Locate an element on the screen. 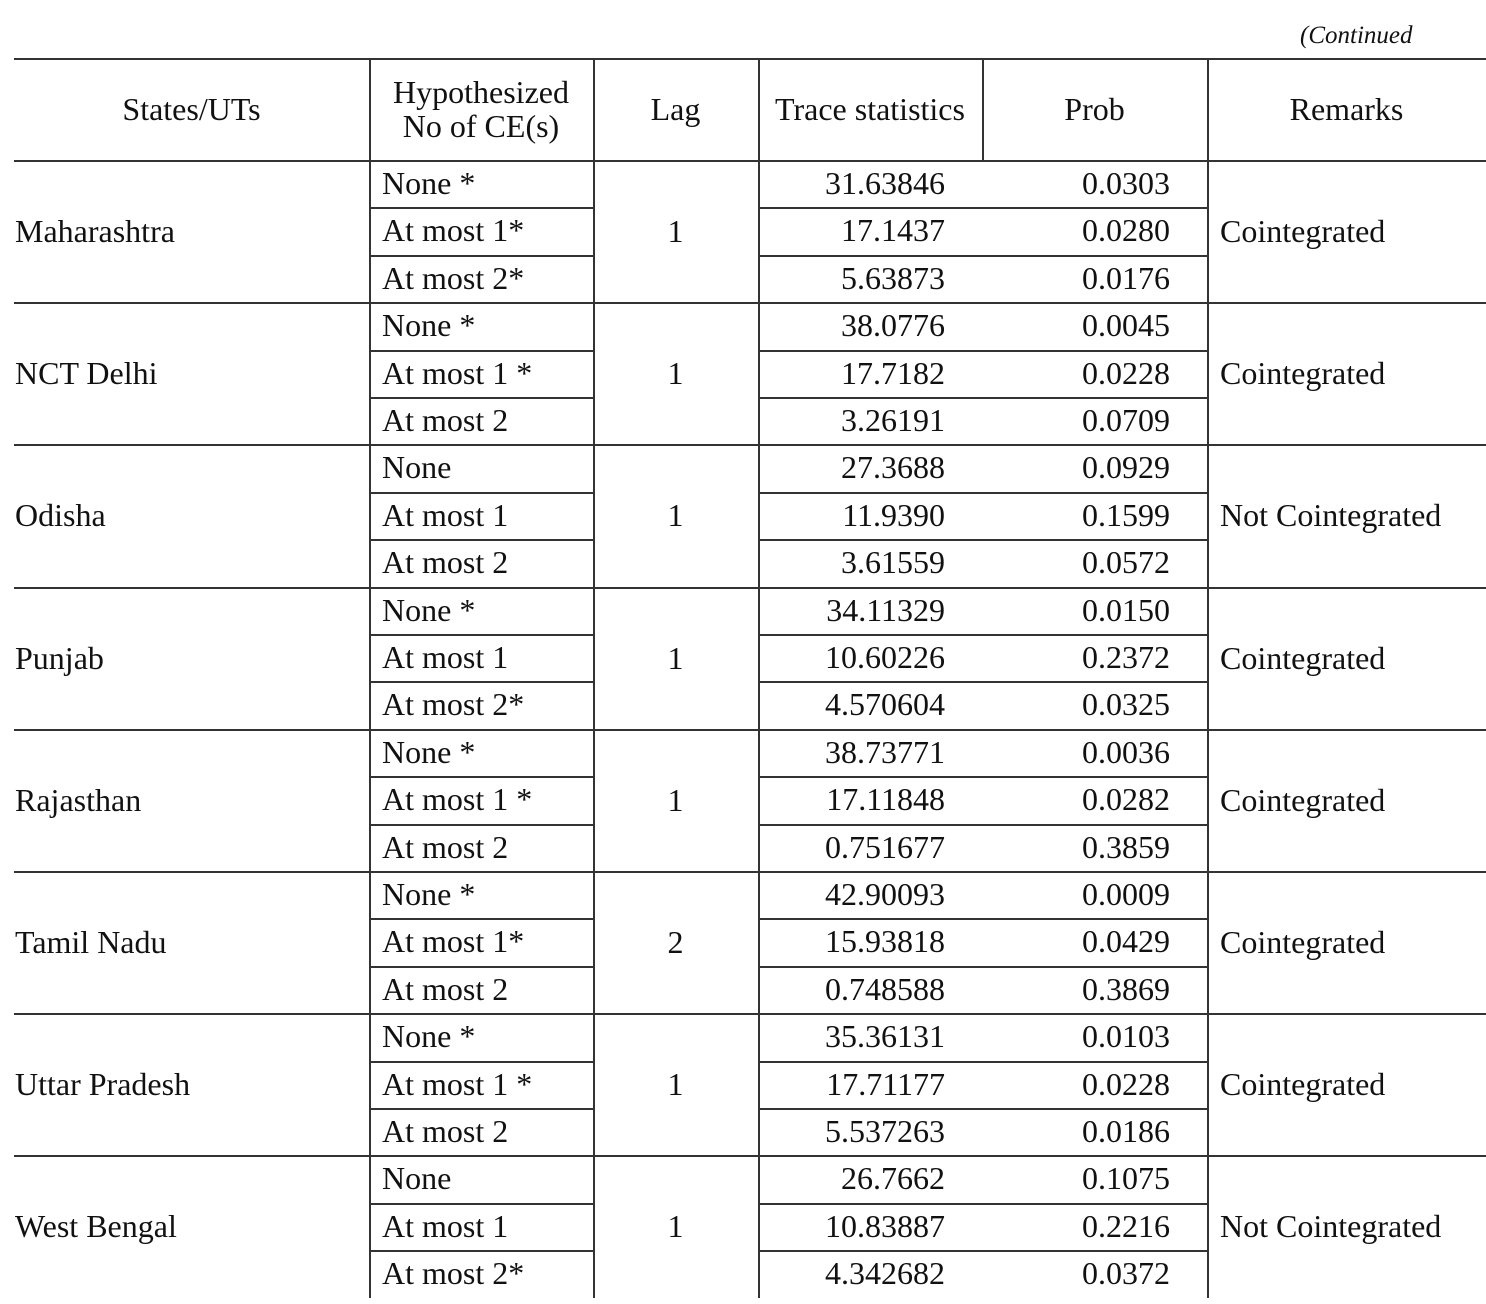  trace-cell: 34.11329 is located at coordinates (885, 609).